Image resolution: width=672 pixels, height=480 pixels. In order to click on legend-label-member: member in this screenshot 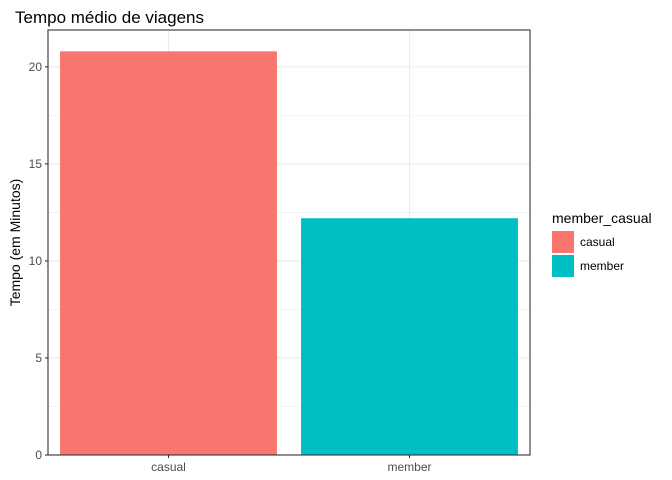, I will do `click(602, 266)`.